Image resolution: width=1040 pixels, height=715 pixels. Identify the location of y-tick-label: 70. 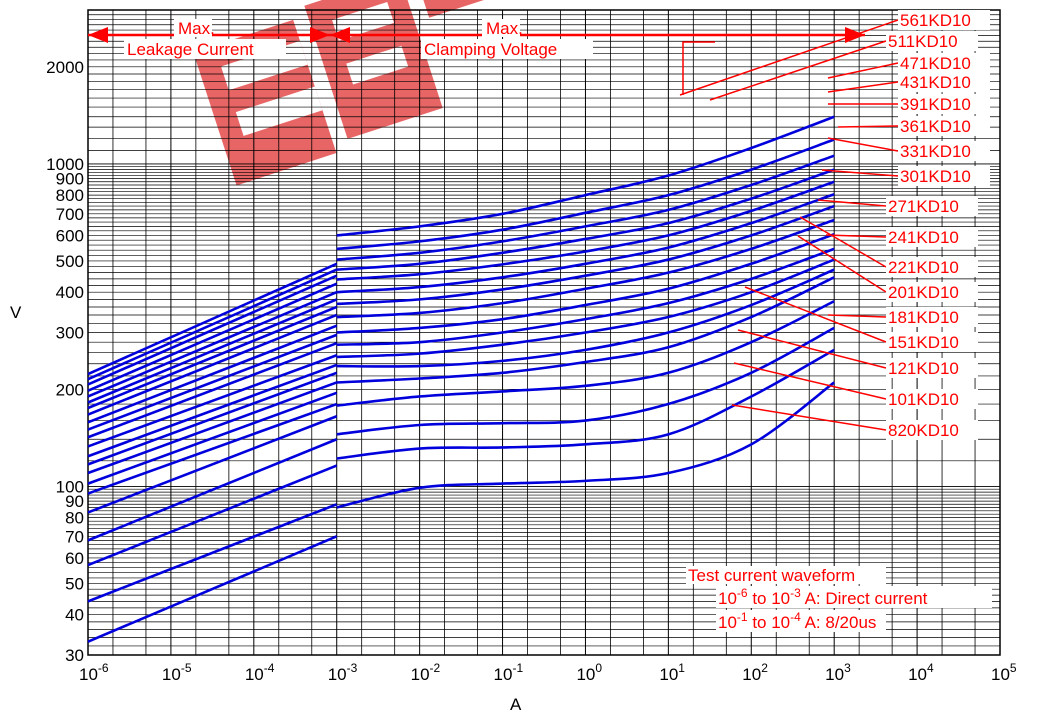
(74, 536).